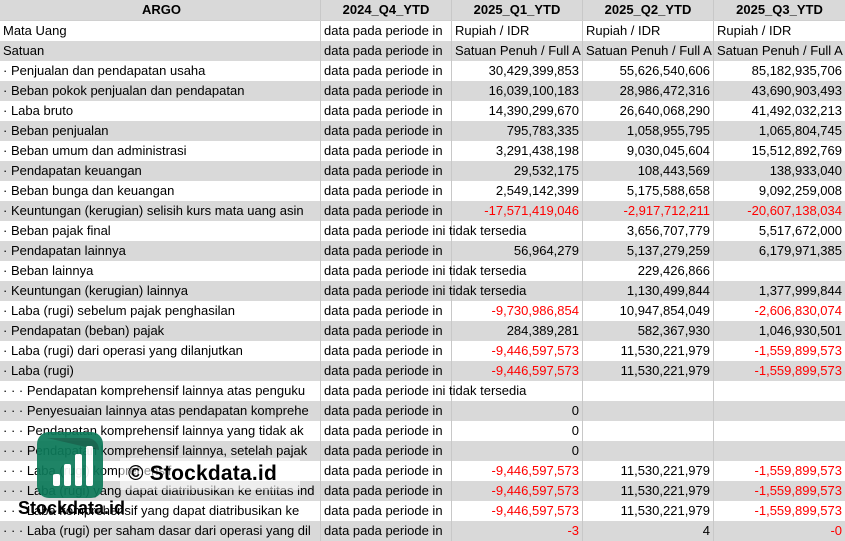 The height and width of the screenshot is (541, 845). What do you see at coordinates (779, 91) in the screenshot?
I see `cell-2025-q3: 43,690,903,493` at bounding box center [779, 91].